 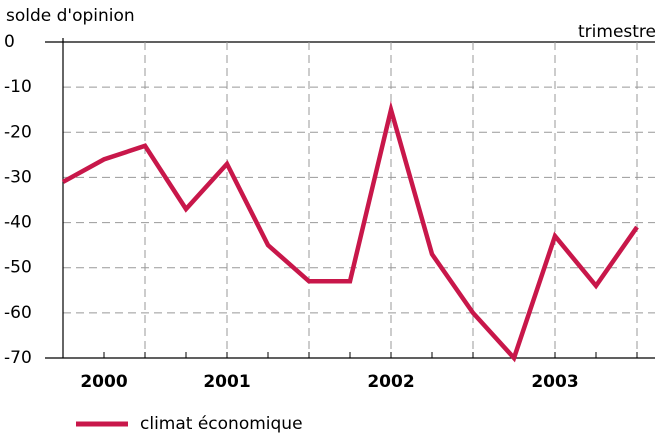 What do you see at coordinates (18, 313) in the screenshot?
I see `y-tick-label: -60` at bounding box center [18, 313].